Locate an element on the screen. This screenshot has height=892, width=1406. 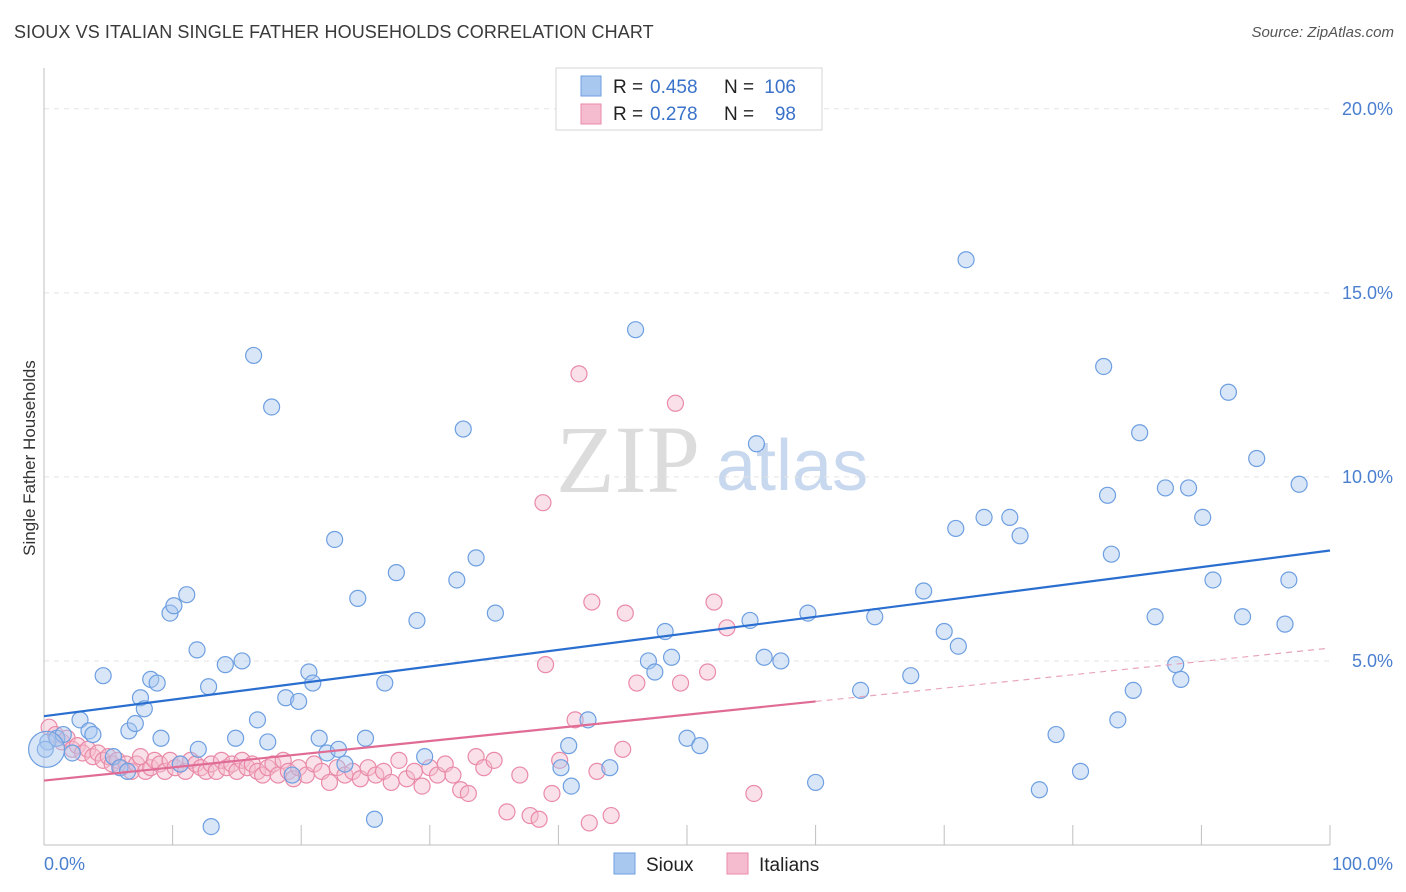
x-tick-label-1: 100.0% is located at coordinates (1362, 864).